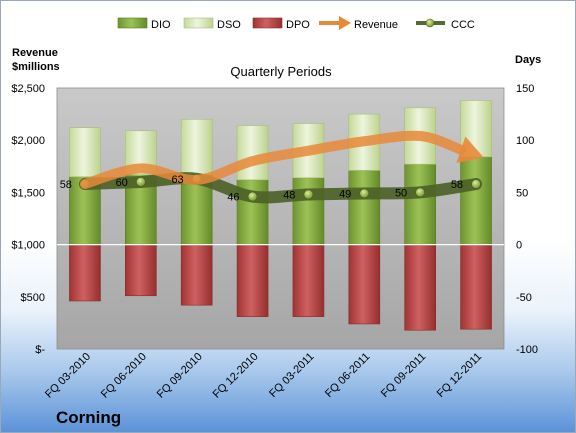  I want to click on x-tick-label-fq-09-2010: FQ 09-2010, so click(180, 376).